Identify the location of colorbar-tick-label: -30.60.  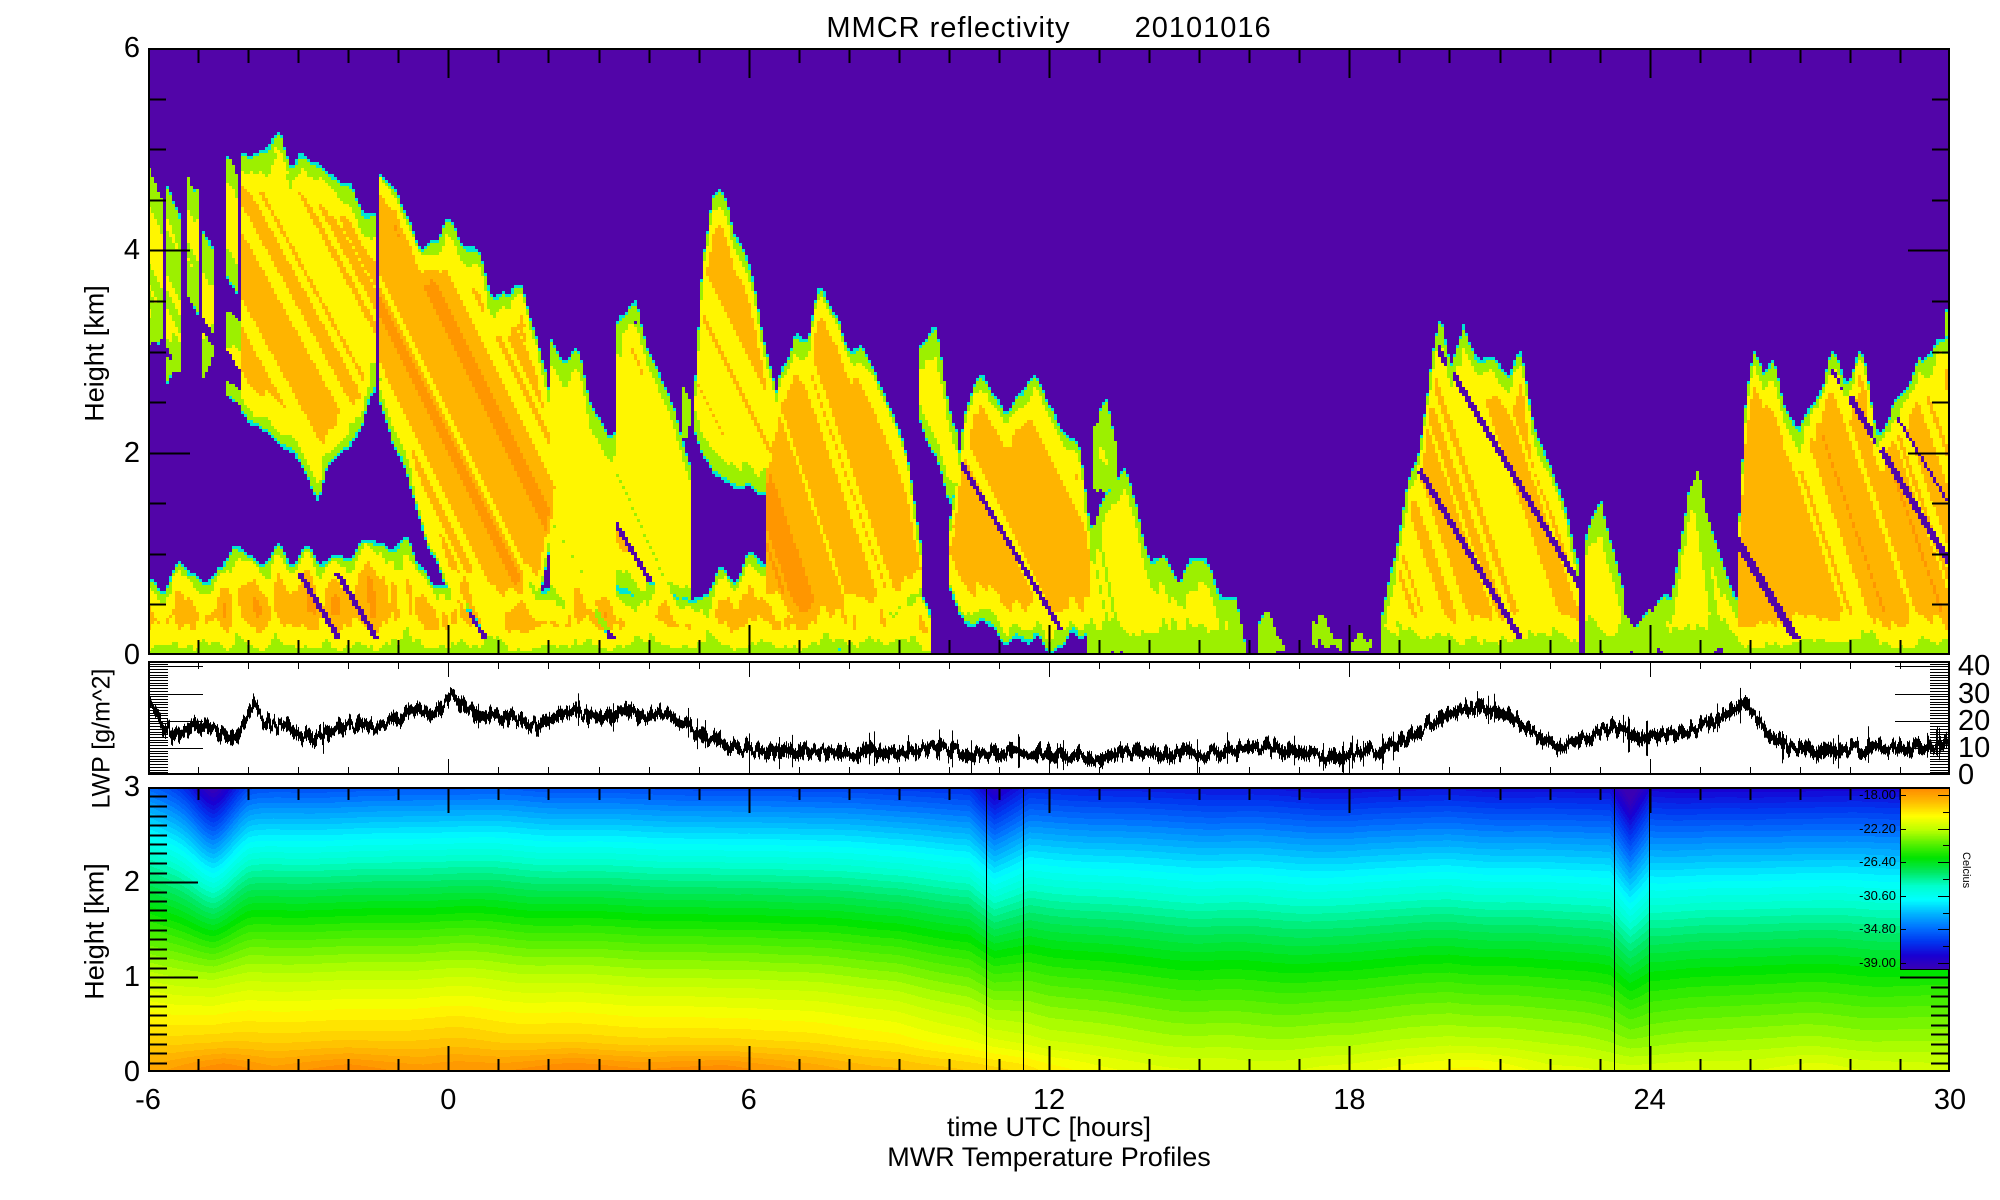
(1877, 895).